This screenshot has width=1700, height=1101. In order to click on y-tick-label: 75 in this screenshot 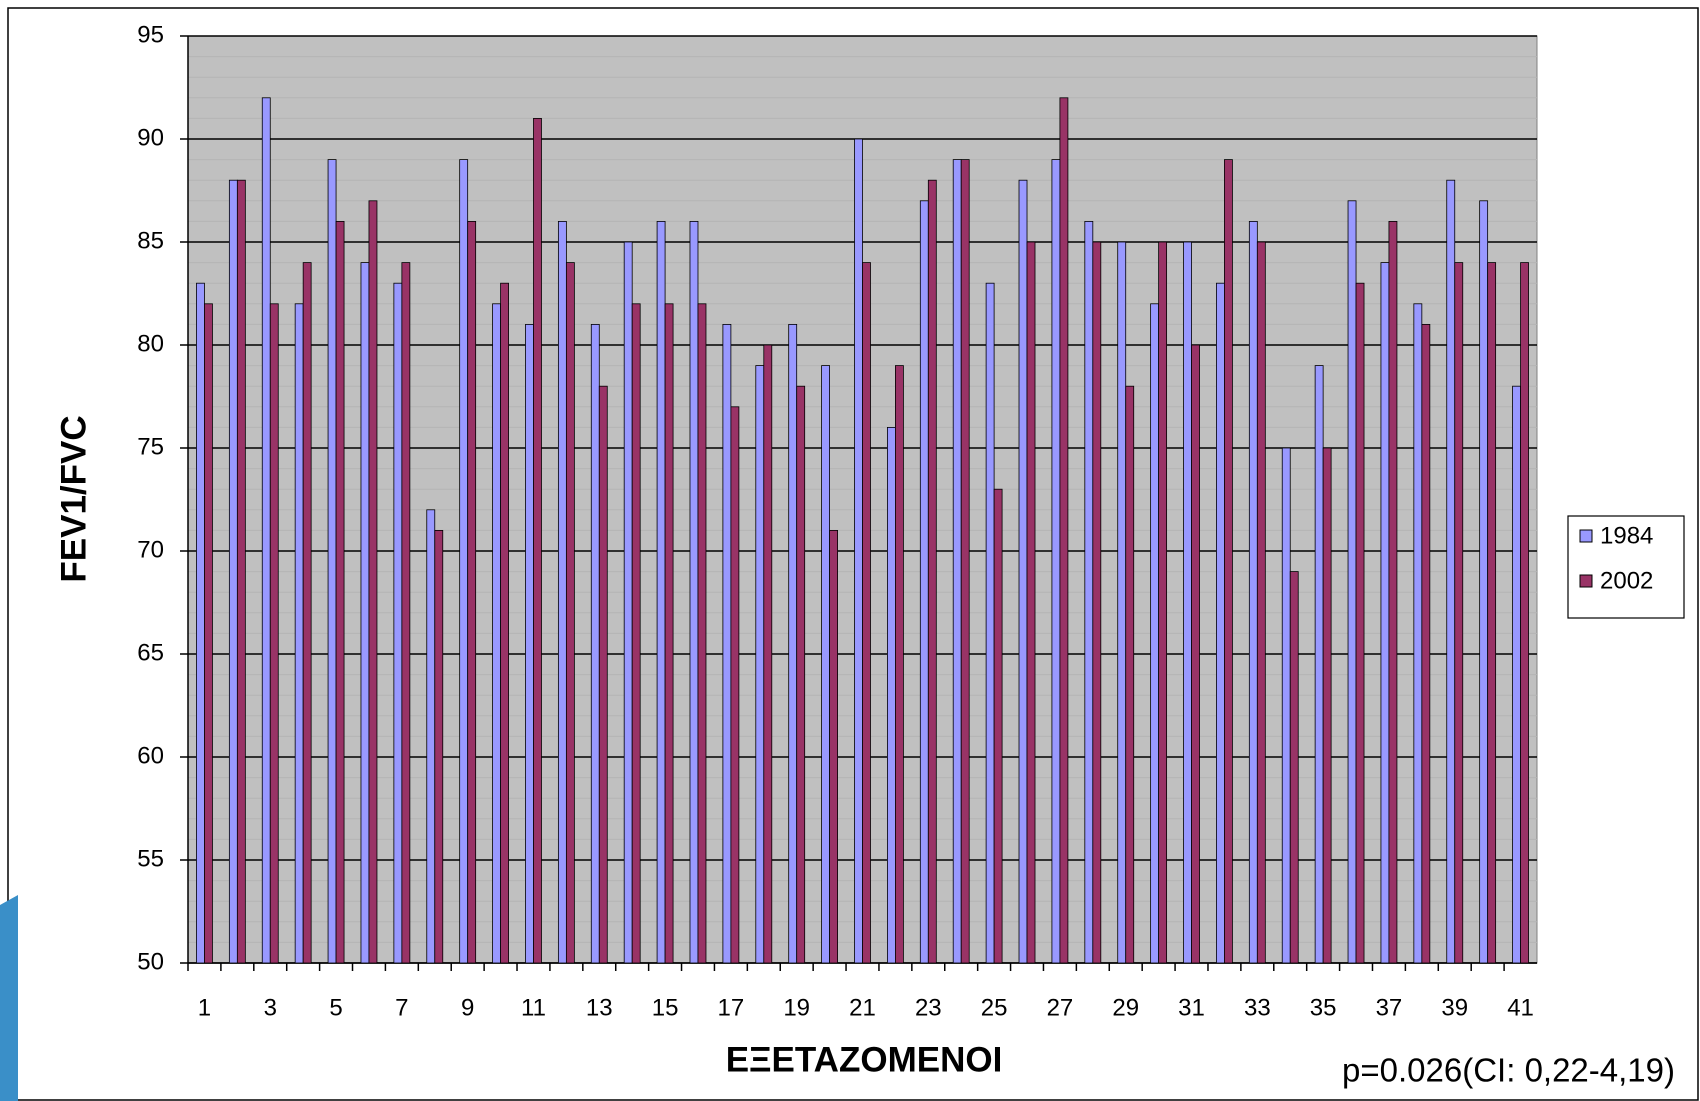, I will do `click(150, 446)`.